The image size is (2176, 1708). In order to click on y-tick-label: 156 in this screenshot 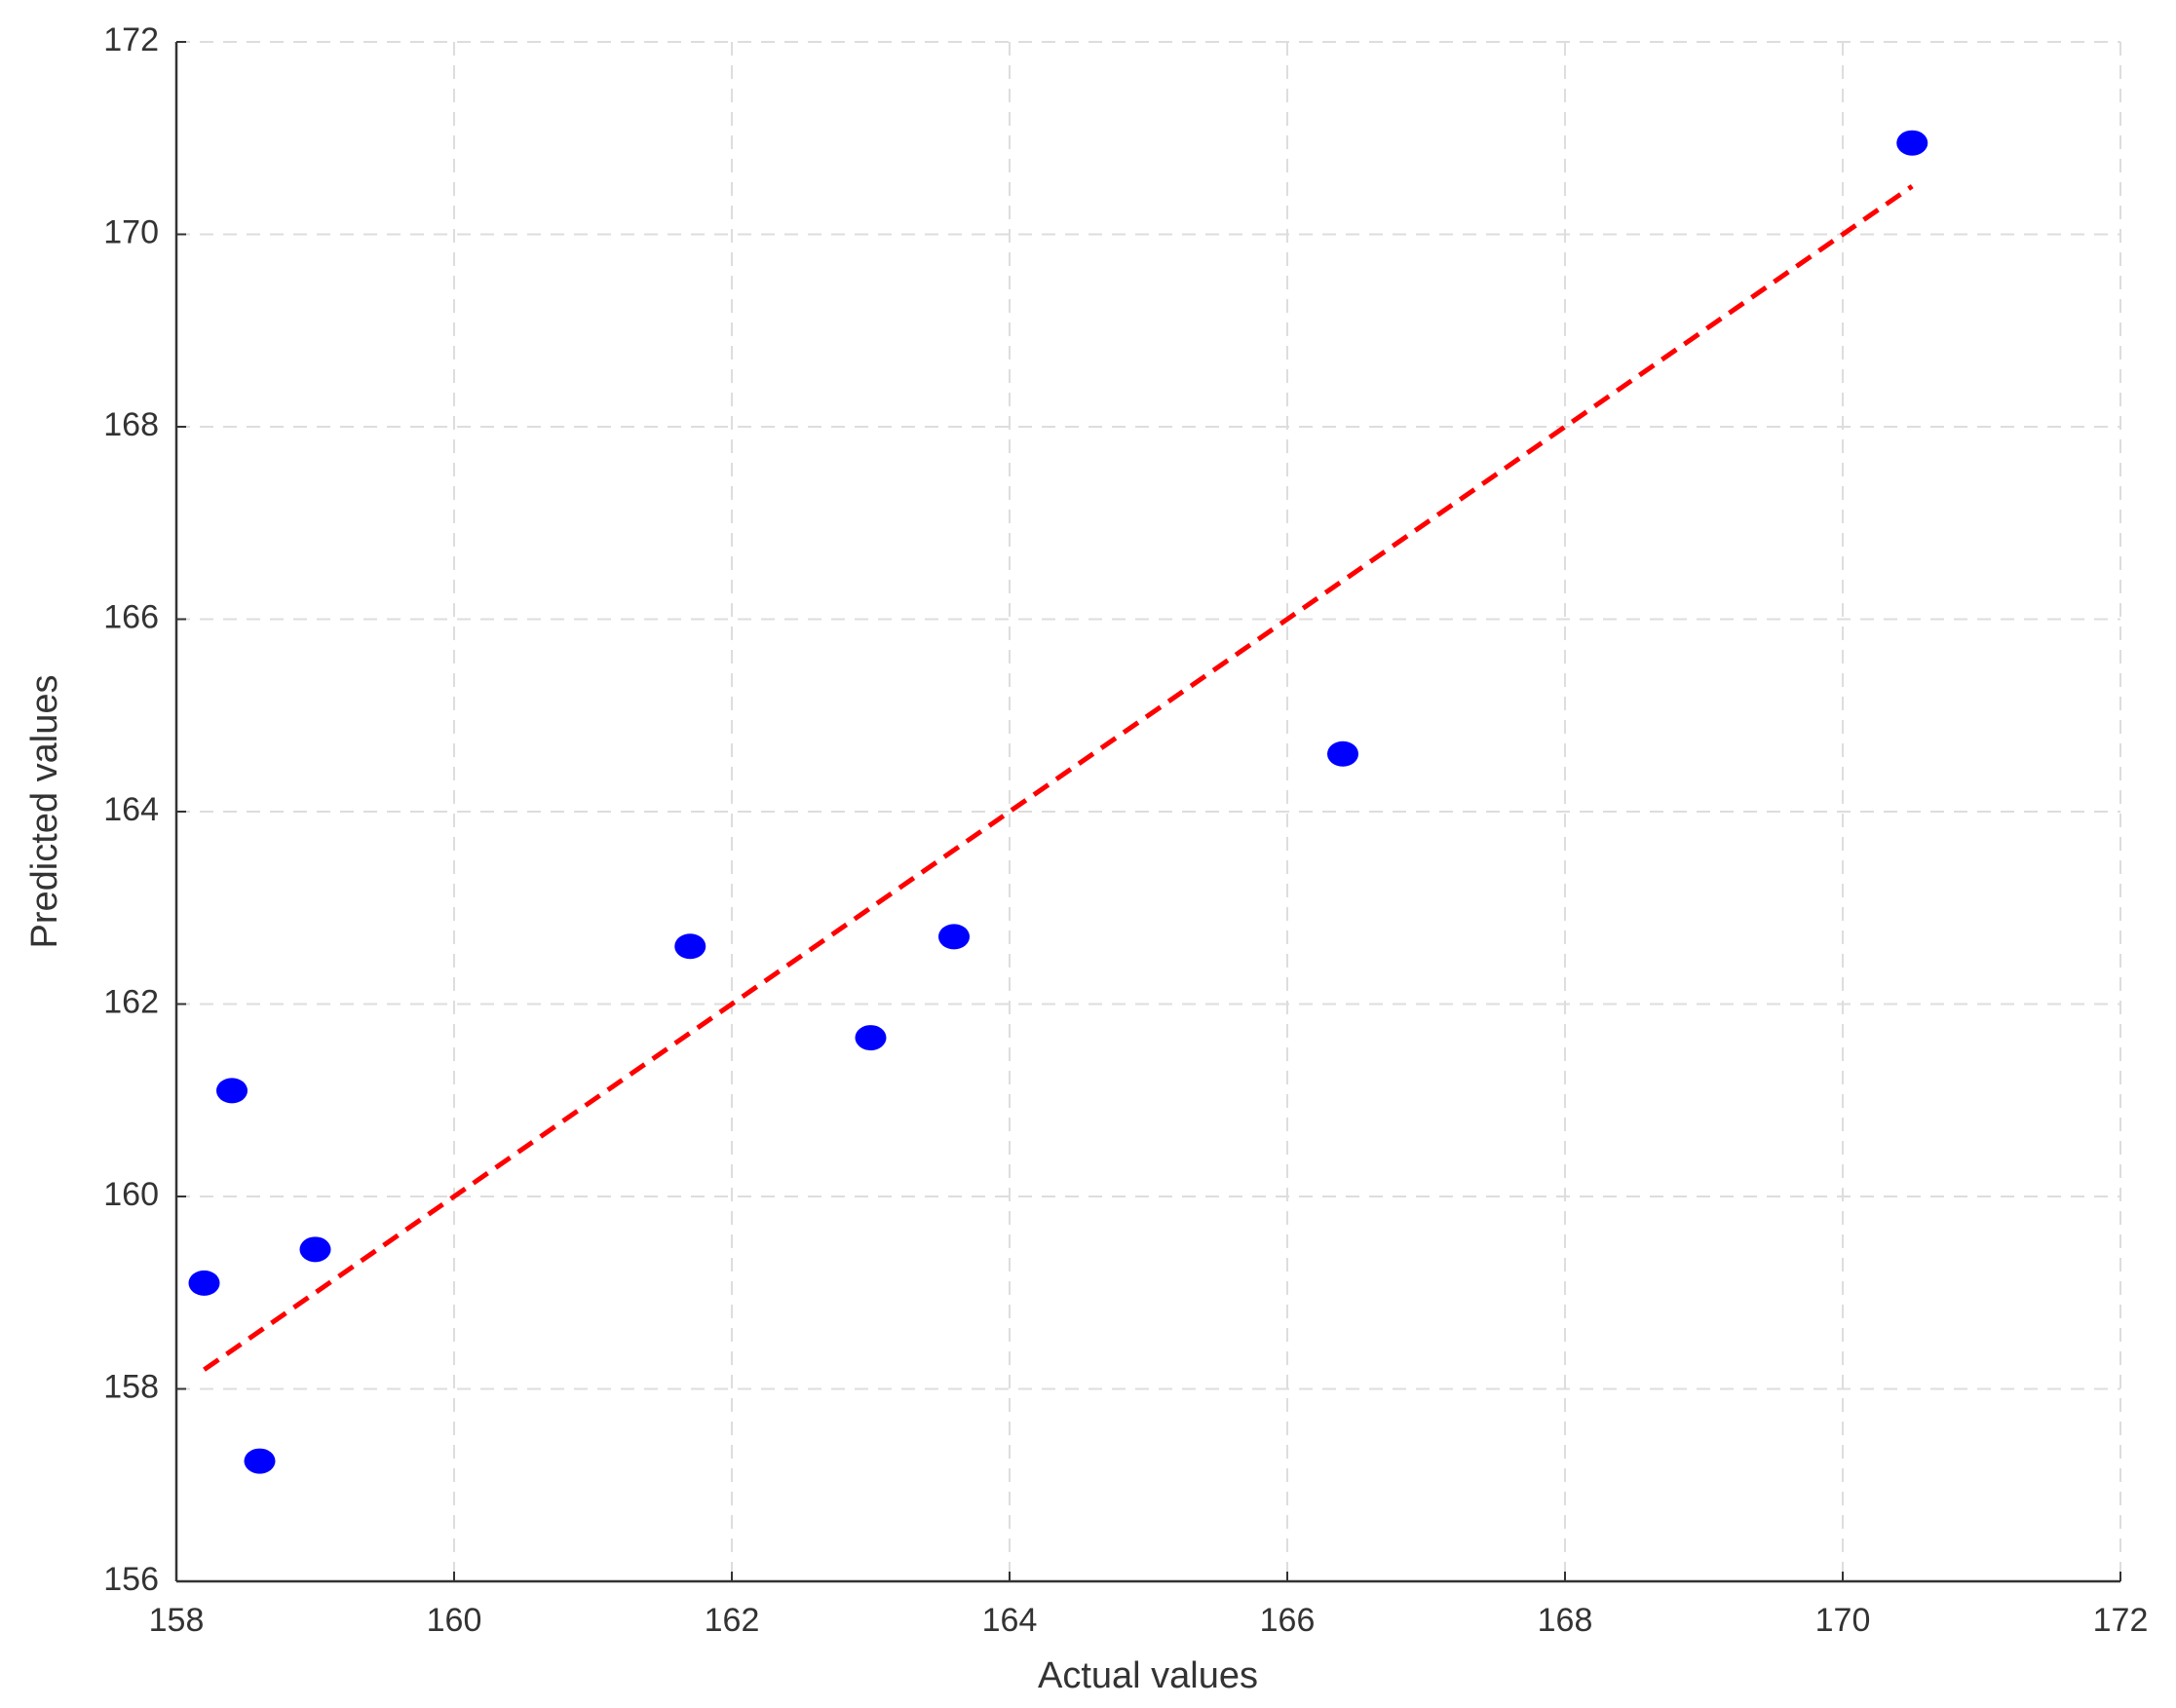, I will do `click(131, 1580)`.